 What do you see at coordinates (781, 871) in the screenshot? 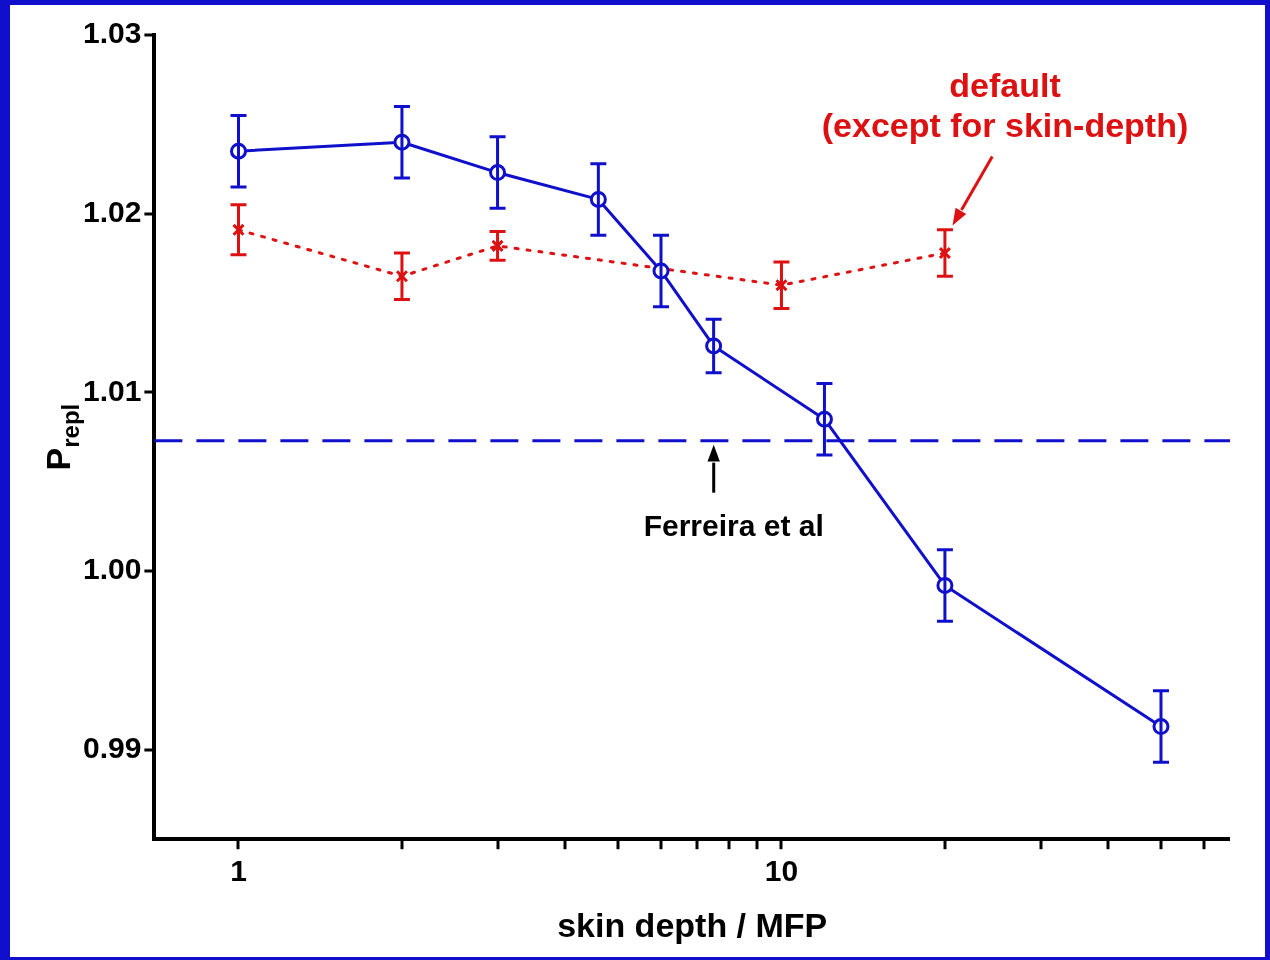
I see `x-tick-label: 10` at bounding box center [781, 871].